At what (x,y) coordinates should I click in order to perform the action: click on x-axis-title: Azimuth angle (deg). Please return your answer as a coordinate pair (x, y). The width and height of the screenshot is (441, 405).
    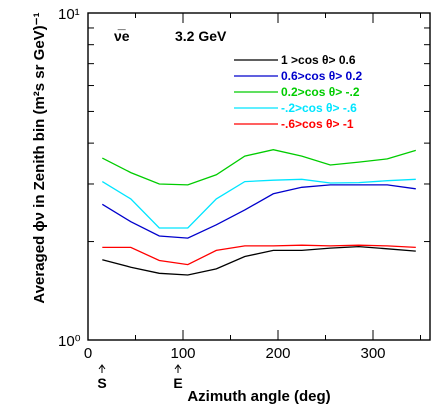
    Looking at the image, I should click on (258, 396).